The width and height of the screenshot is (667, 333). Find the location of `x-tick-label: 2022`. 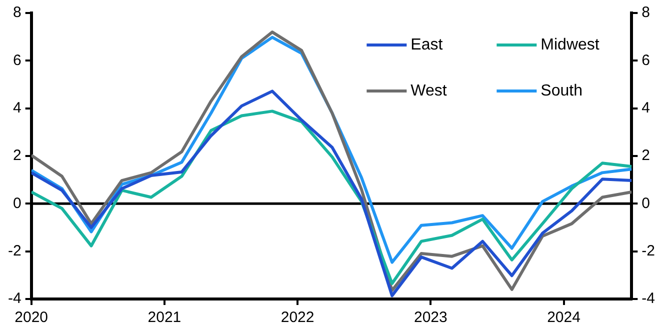

x-tick-label: 2022 is located at coordinates (297, 317).